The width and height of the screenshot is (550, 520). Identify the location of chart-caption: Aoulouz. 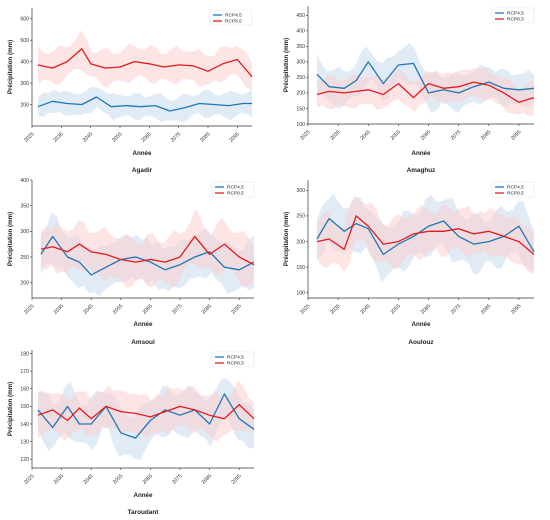
(420, 342).